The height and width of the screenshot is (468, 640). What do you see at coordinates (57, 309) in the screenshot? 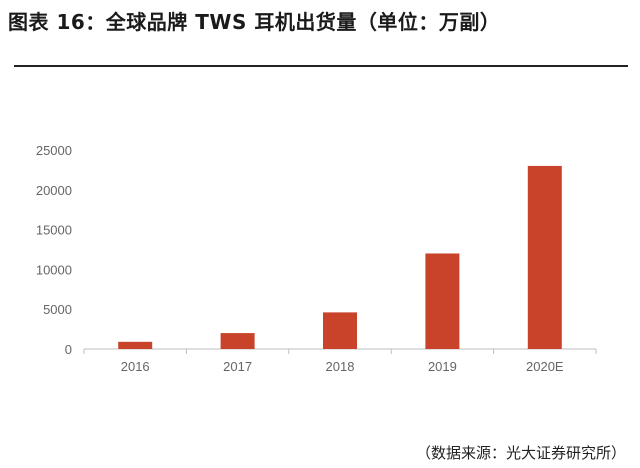
I see `y-tick-label: 5000` at bounding box center [57, 309].